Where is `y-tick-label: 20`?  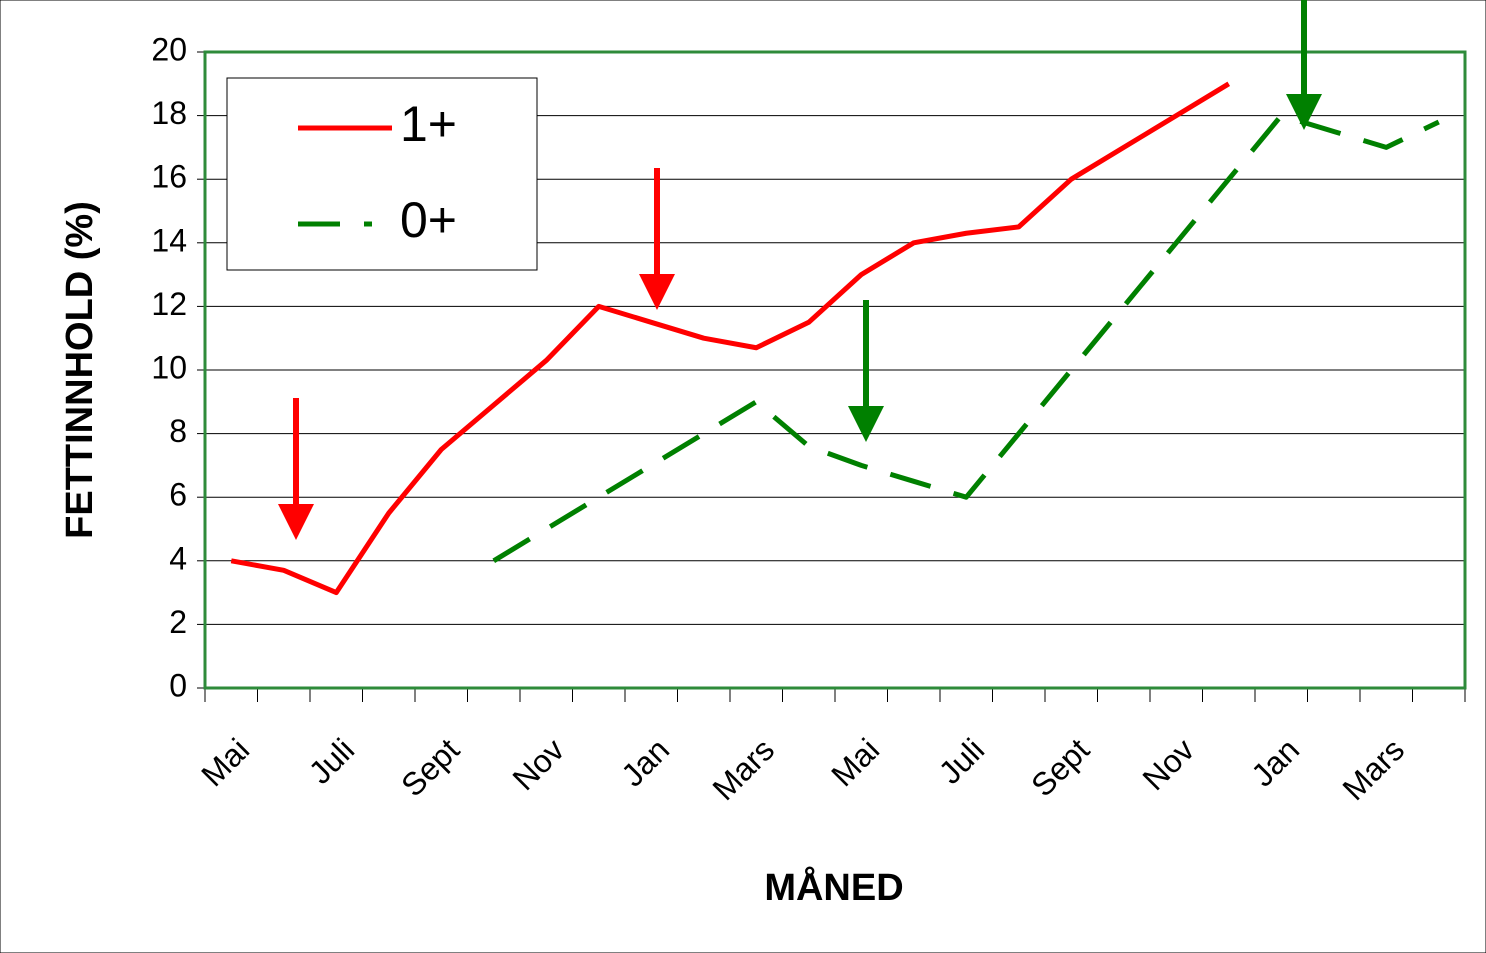
y-tick-label: 20 is located at coordinates (169, 49).